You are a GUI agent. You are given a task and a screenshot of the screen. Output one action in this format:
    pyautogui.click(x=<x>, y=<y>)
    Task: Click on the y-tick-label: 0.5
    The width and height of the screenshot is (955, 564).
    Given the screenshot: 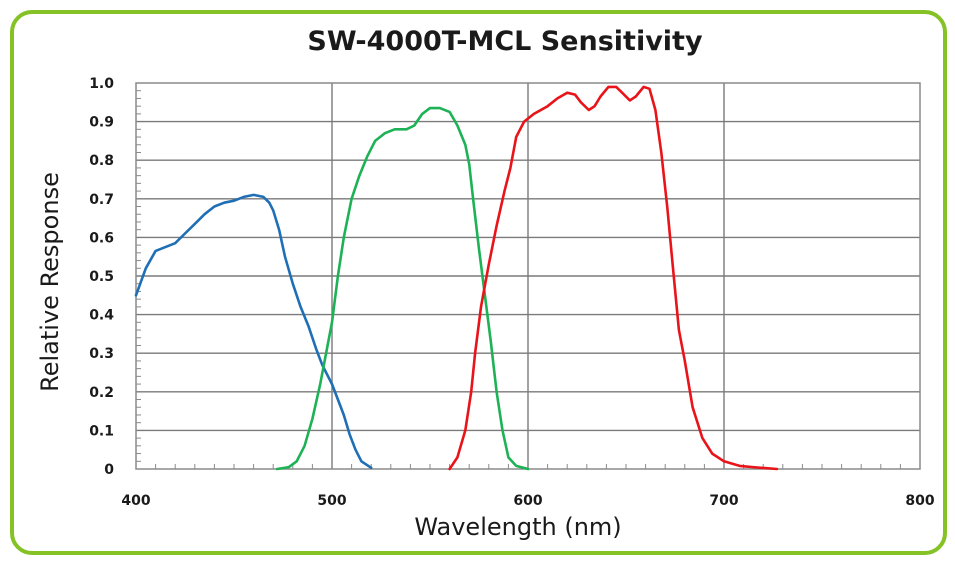 What is the action you would take?
    pyautogui.click(x=101, y=277)
    